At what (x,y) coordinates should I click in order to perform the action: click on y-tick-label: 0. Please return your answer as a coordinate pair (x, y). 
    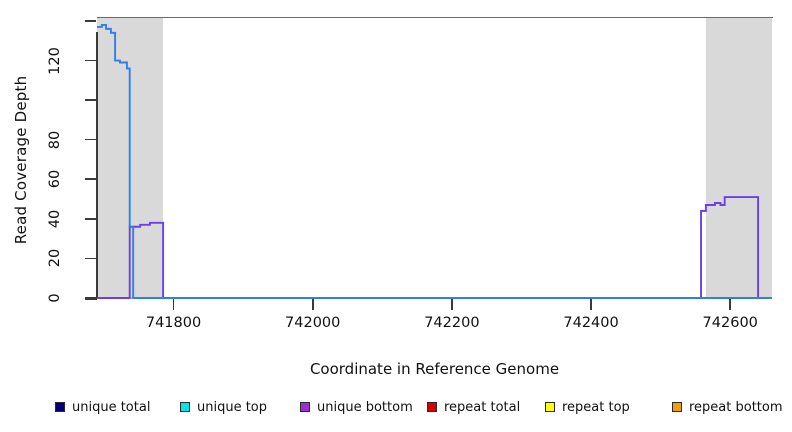
    Looking at the image, I should click on (55, 298).